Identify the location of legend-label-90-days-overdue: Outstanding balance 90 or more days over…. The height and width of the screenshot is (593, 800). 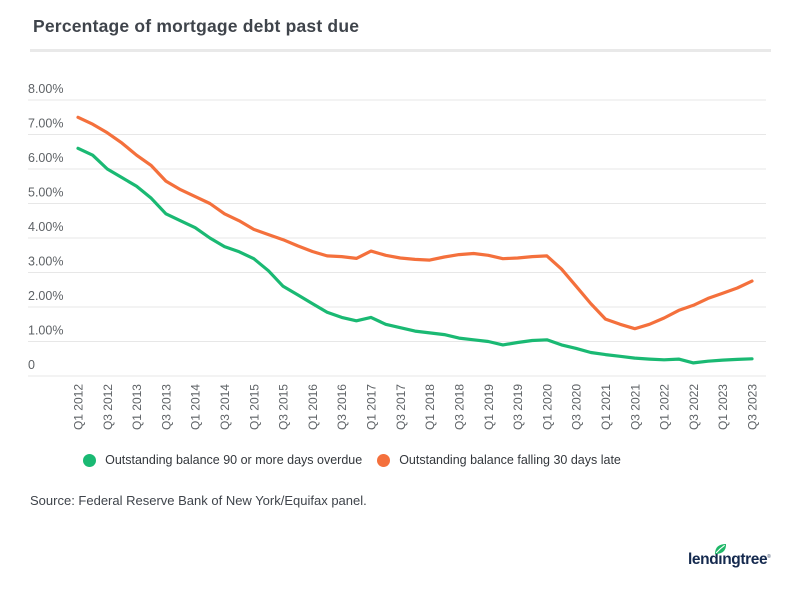
(234, 460).